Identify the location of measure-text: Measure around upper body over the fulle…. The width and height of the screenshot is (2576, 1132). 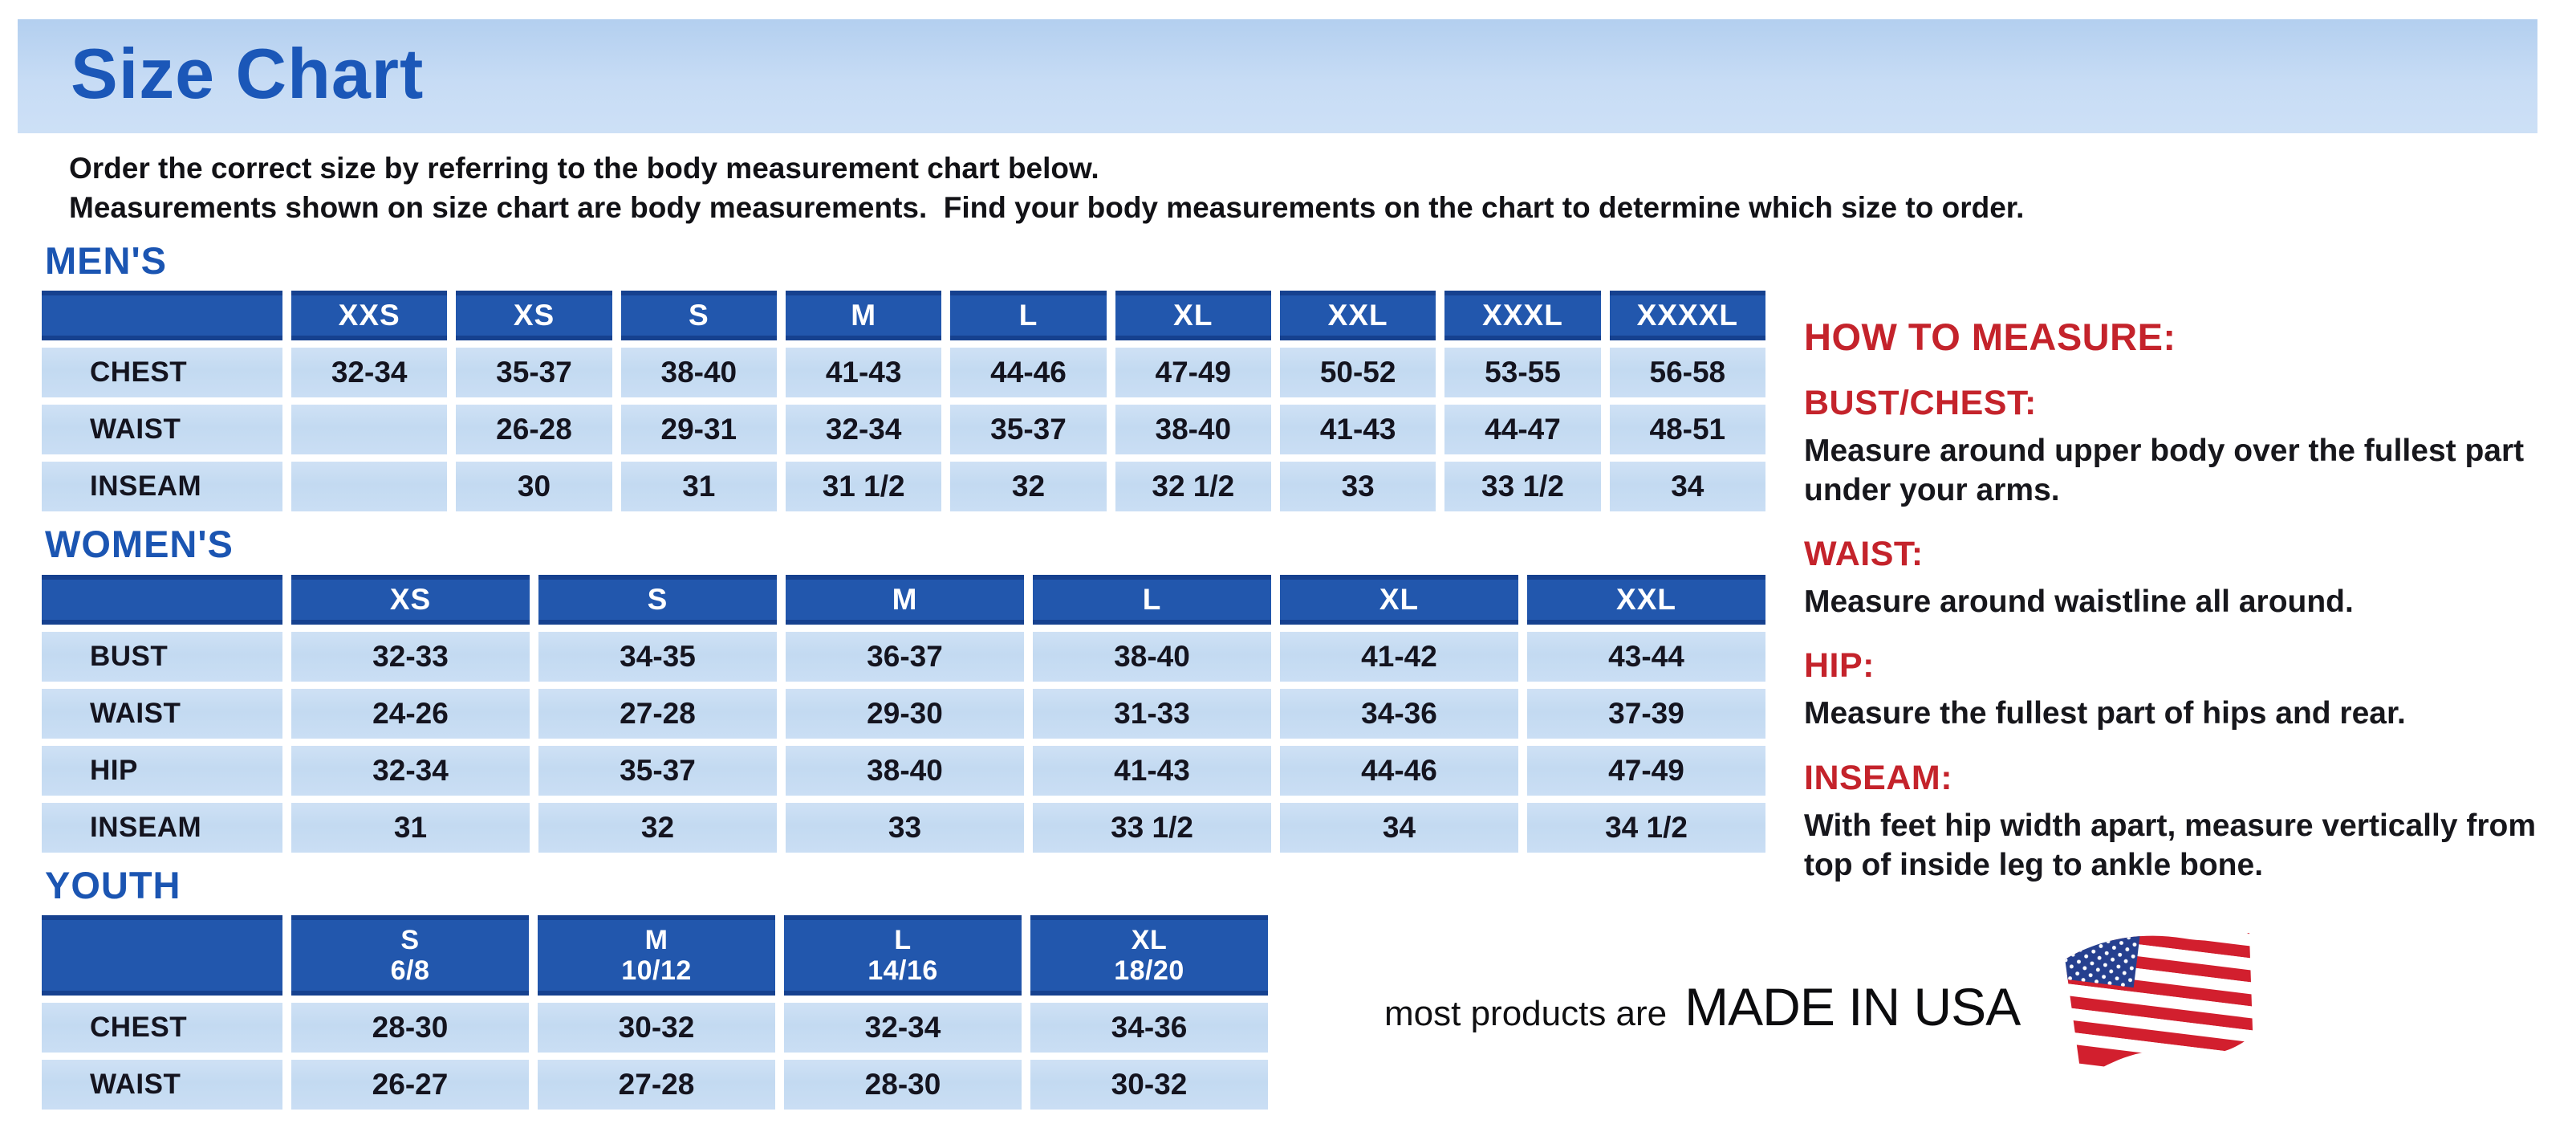
(2164, 471).